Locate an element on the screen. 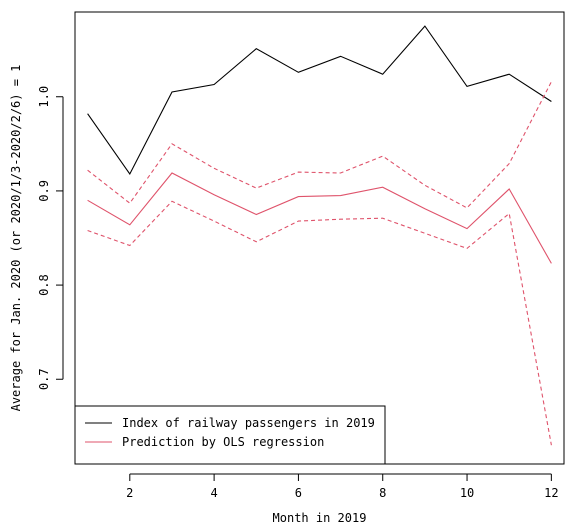 This screenshot has height=527, width=567. y-tick-label: 0.7 is located at coordinates (44, 379).